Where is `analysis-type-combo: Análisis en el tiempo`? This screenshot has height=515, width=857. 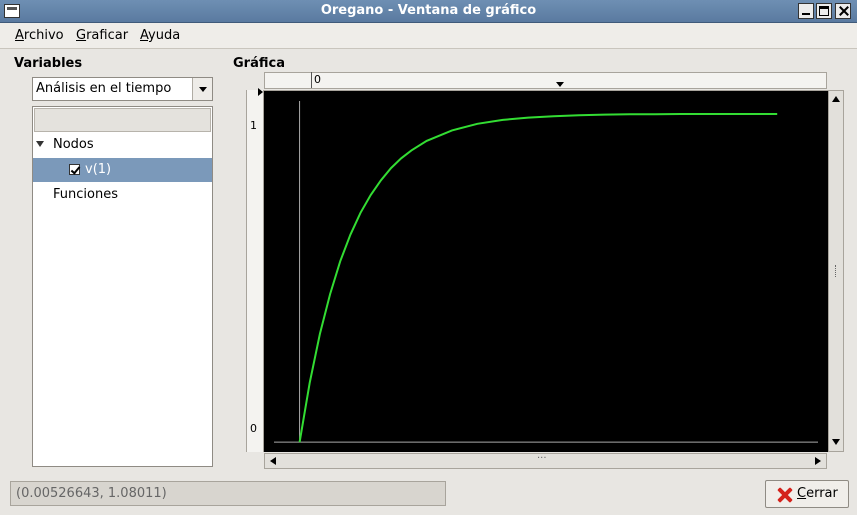 analysis-type-combo: Análisis en el tiempo is located at coordinates (122, 89).